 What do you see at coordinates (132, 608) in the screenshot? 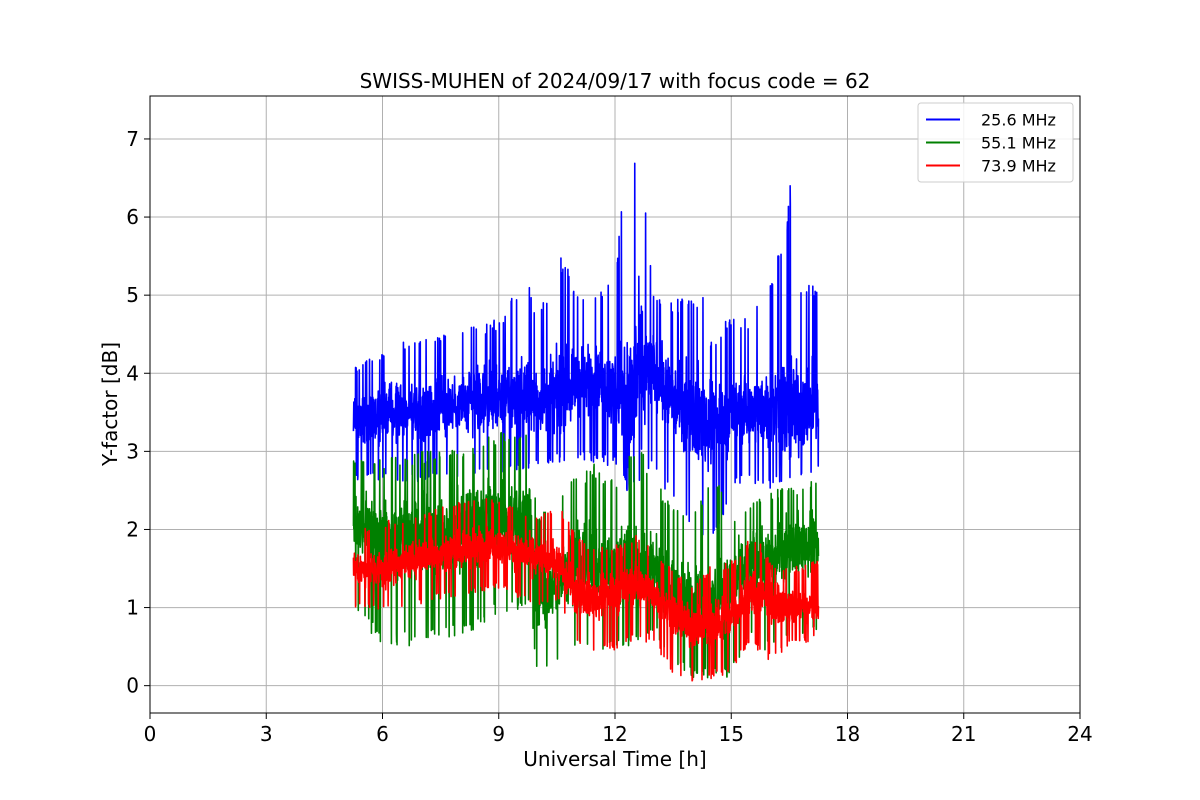
I see `y-tick-label: 1` at bounding box center [132, 608].